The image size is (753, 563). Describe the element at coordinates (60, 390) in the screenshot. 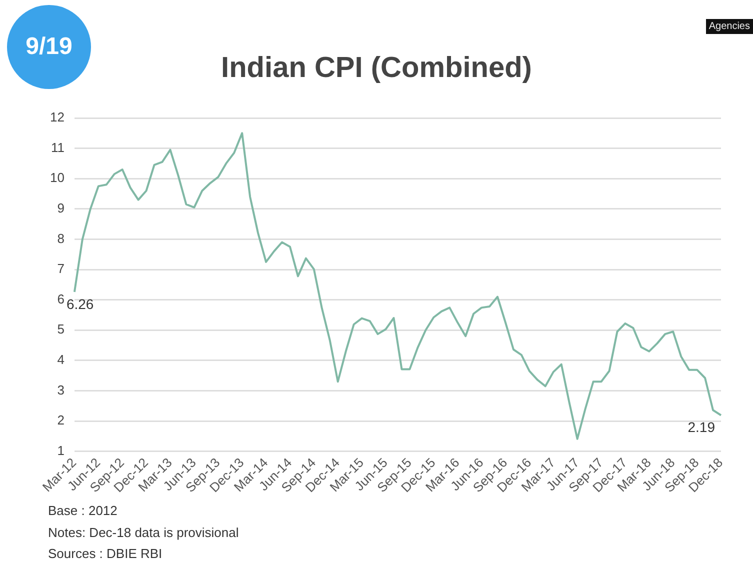

I see `y-tick-label: 3` at that location.